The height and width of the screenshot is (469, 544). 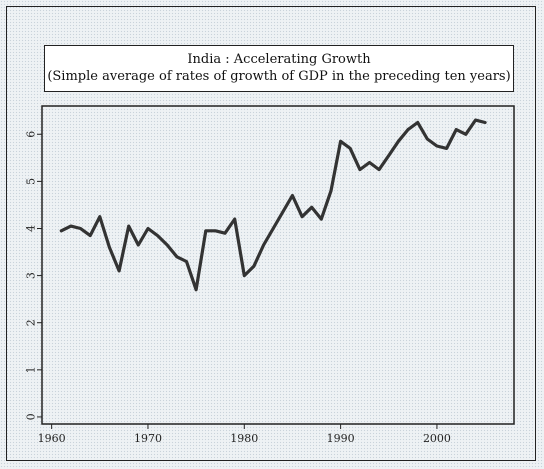 I want to click on y-tick-label: 2, so click(x=31, y=322).